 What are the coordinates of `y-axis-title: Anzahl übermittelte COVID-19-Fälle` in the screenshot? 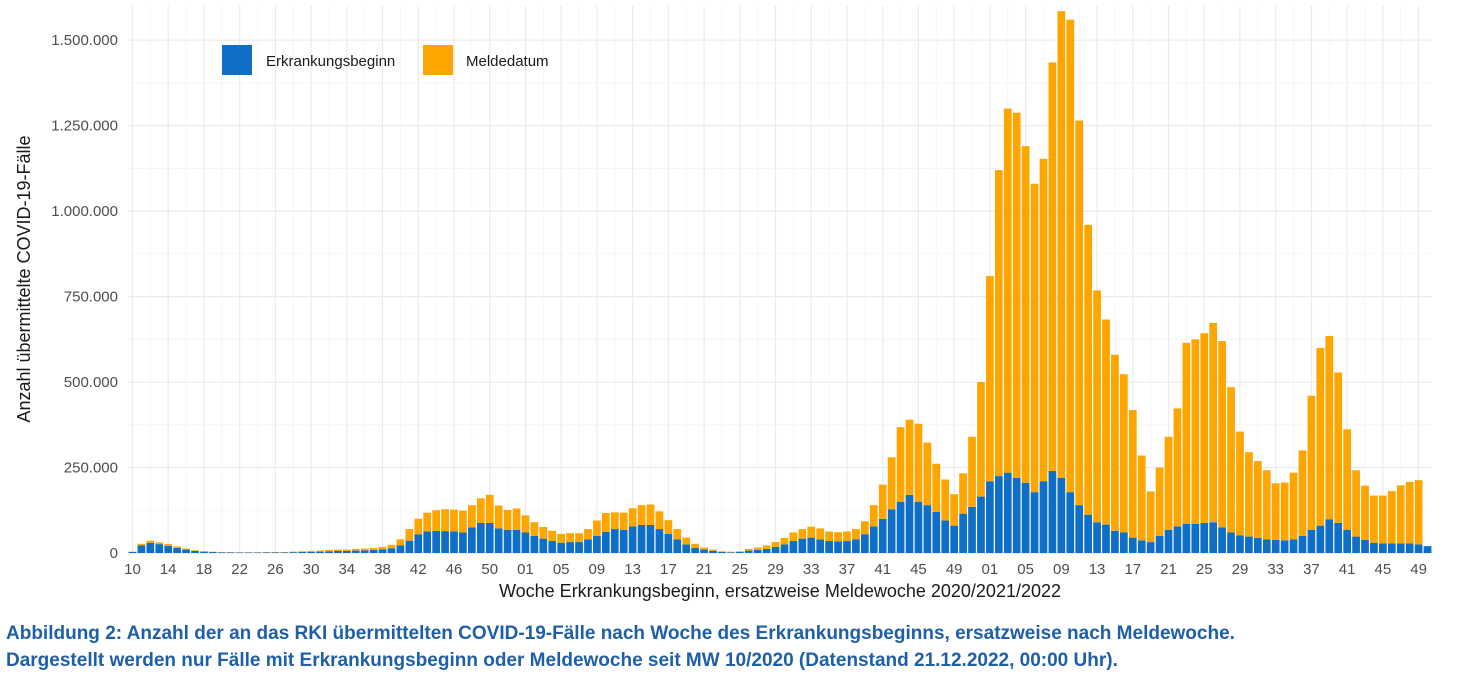 It's located at (24, 278).